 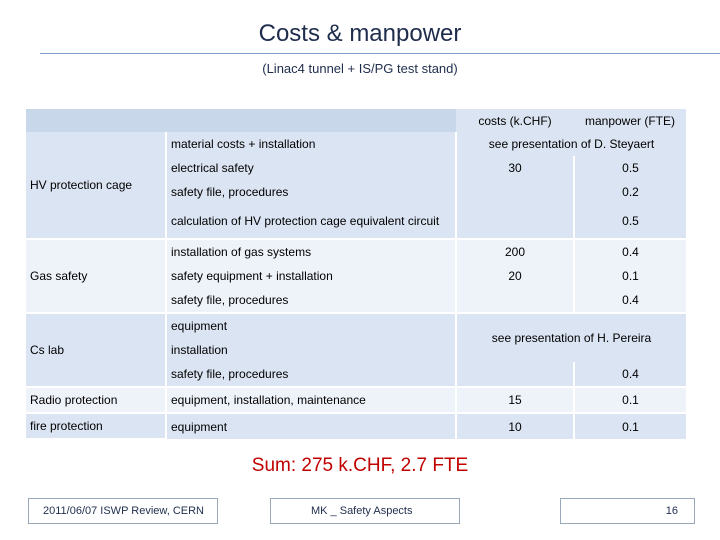 What do you see at coordinates (671, 511) in the screenshot?
I see `page-number: 16` at bounding box center [671, 511].